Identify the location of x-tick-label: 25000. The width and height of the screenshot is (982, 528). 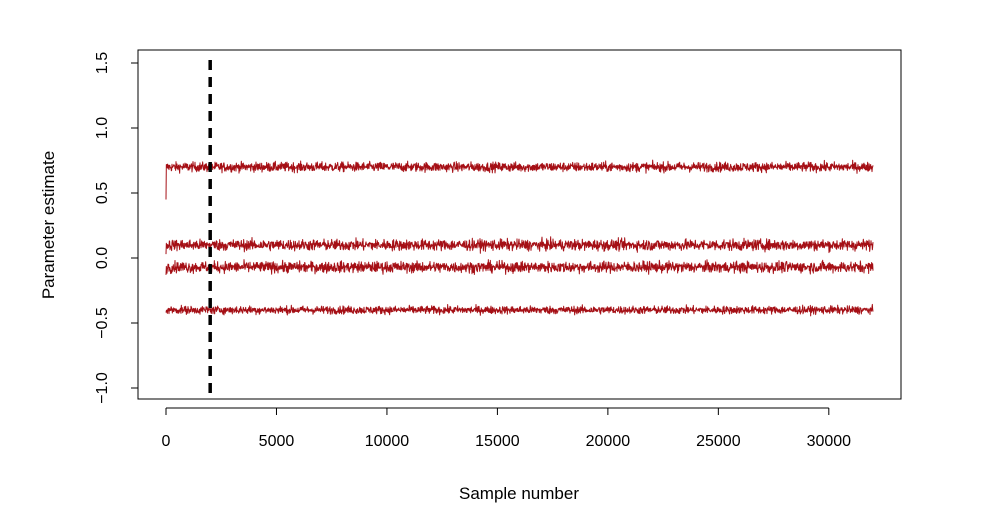
(718, 441).